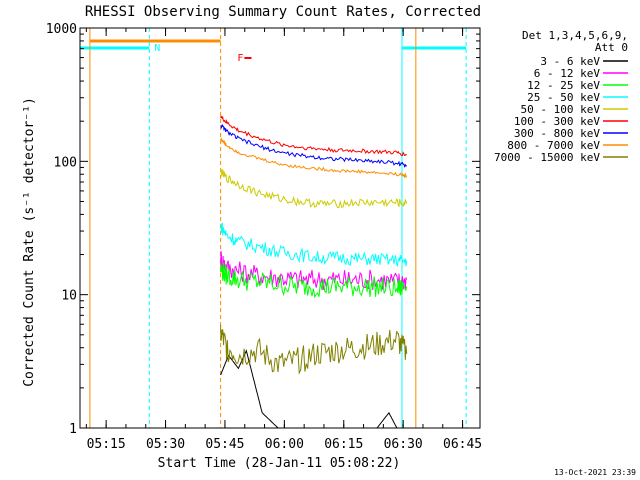 This screenshot has width=640, height=480. What do you see at coordinates (73, 429) in the screenshot?
I see `y-tick-label-0: 1` at bounding box center [73, 429].